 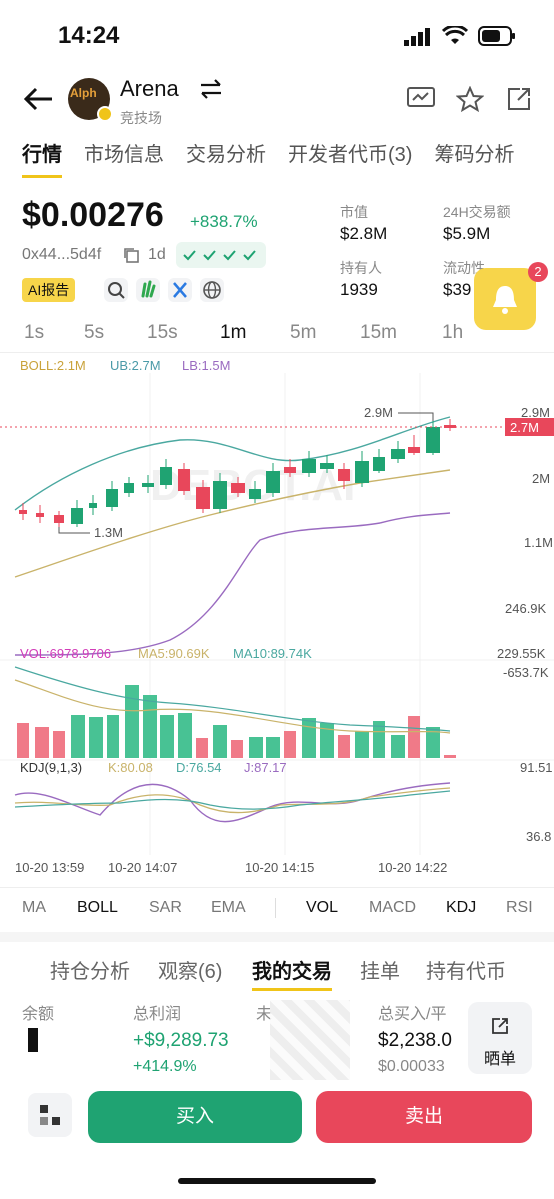 What do you see at coordinates (535, 412) in the screenshot?
I see `price-axis-1: 2.9M` at bounding box center [535, 412].